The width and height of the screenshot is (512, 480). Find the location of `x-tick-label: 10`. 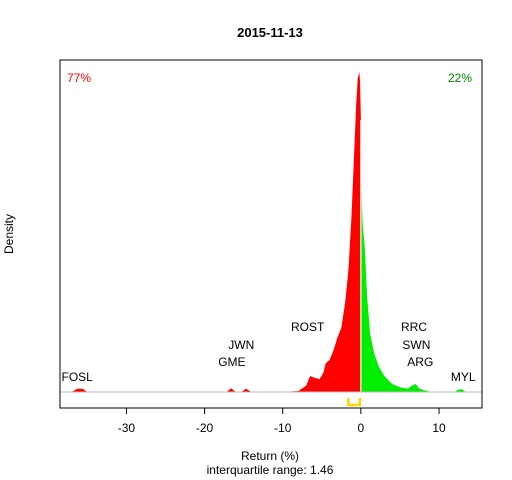

x-tick-label: 10 is located at coordinates (439, 428).